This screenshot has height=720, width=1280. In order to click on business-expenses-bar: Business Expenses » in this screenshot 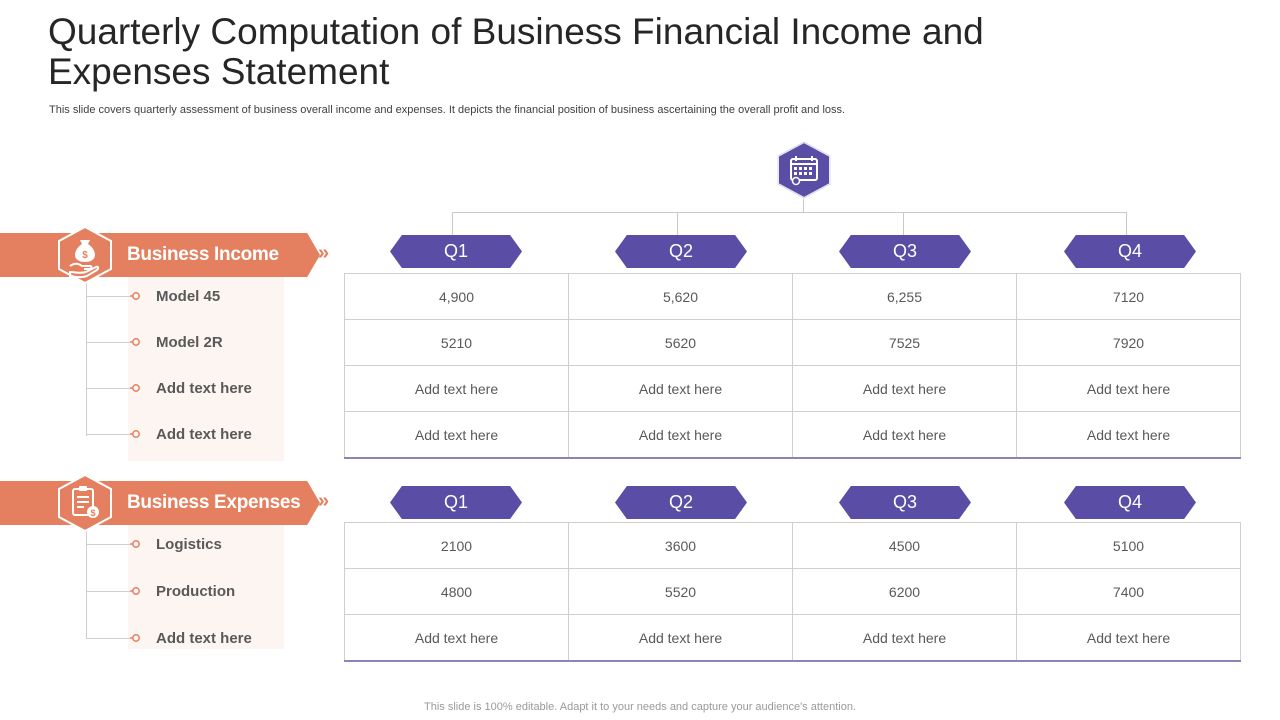, I will do `click(165, 503)`.